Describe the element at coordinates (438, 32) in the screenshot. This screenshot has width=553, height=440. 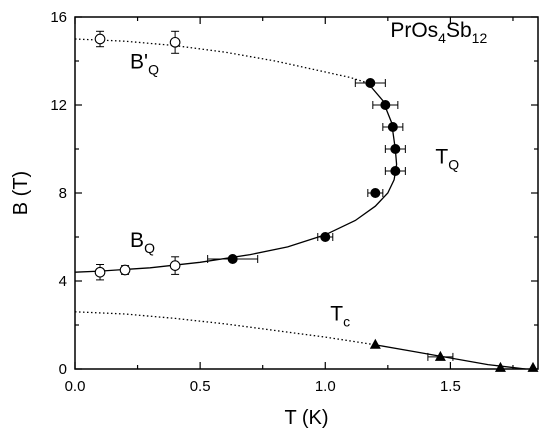
I see `annotation-label: PrOs4Sb12` at that location.